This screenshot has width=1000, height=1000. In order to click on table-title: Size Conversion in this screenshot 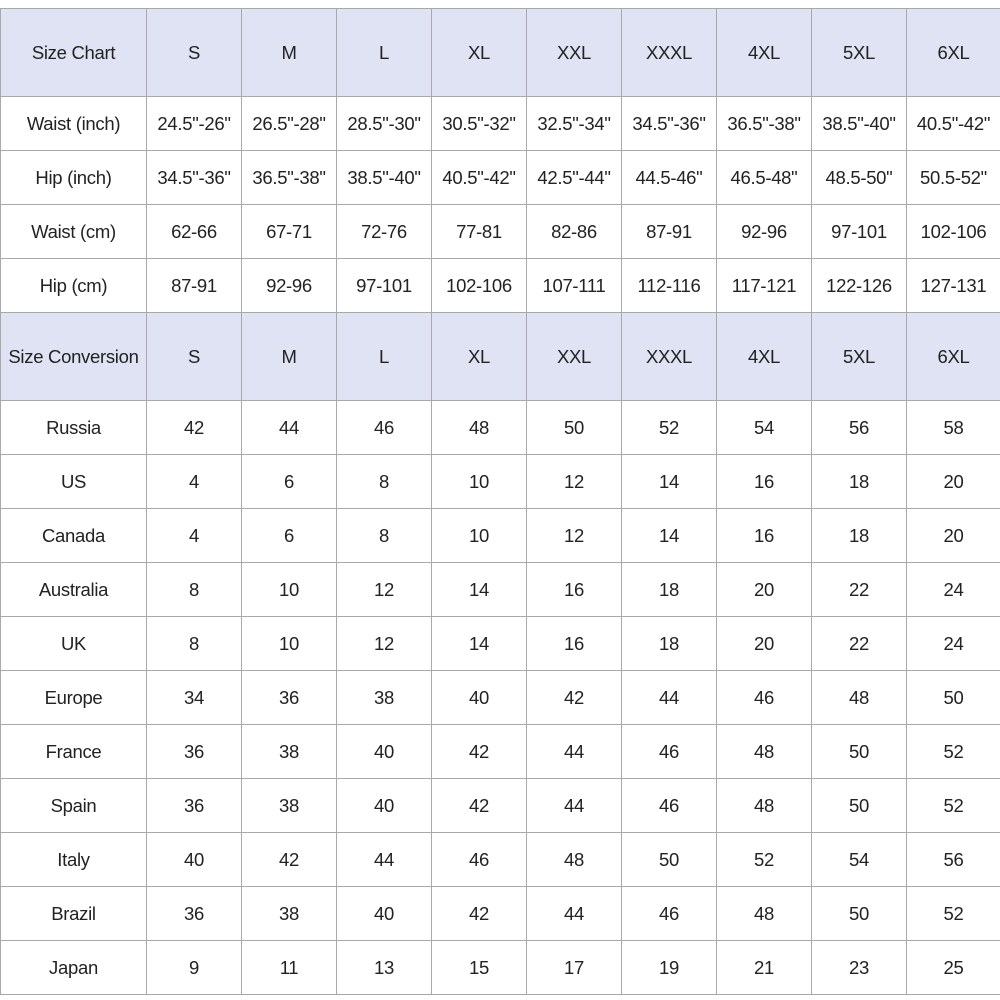, I will do `click(73, 356)`.